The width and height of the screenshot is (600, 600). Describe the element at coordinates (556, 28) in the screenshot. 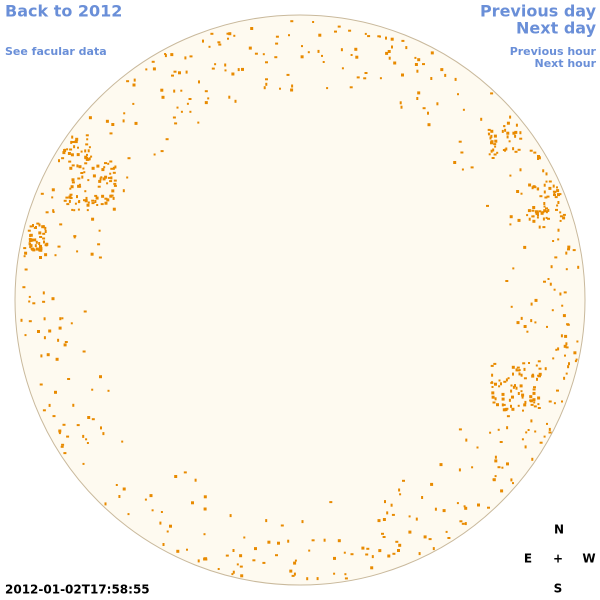

I see `next-day-link: Next day` at that location.